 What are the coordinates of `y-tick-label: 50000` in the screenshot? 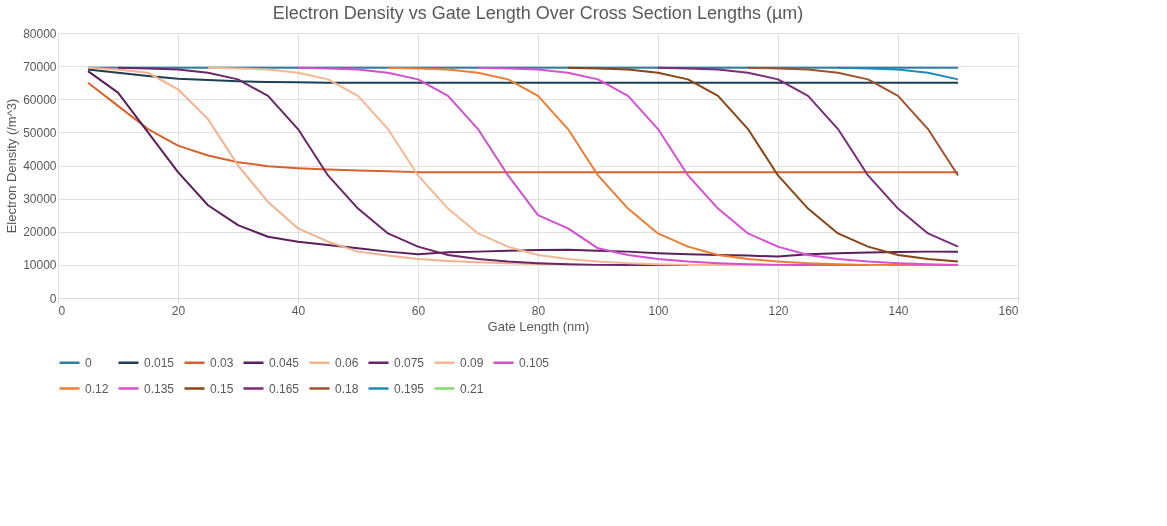 It's located at (40, 132).